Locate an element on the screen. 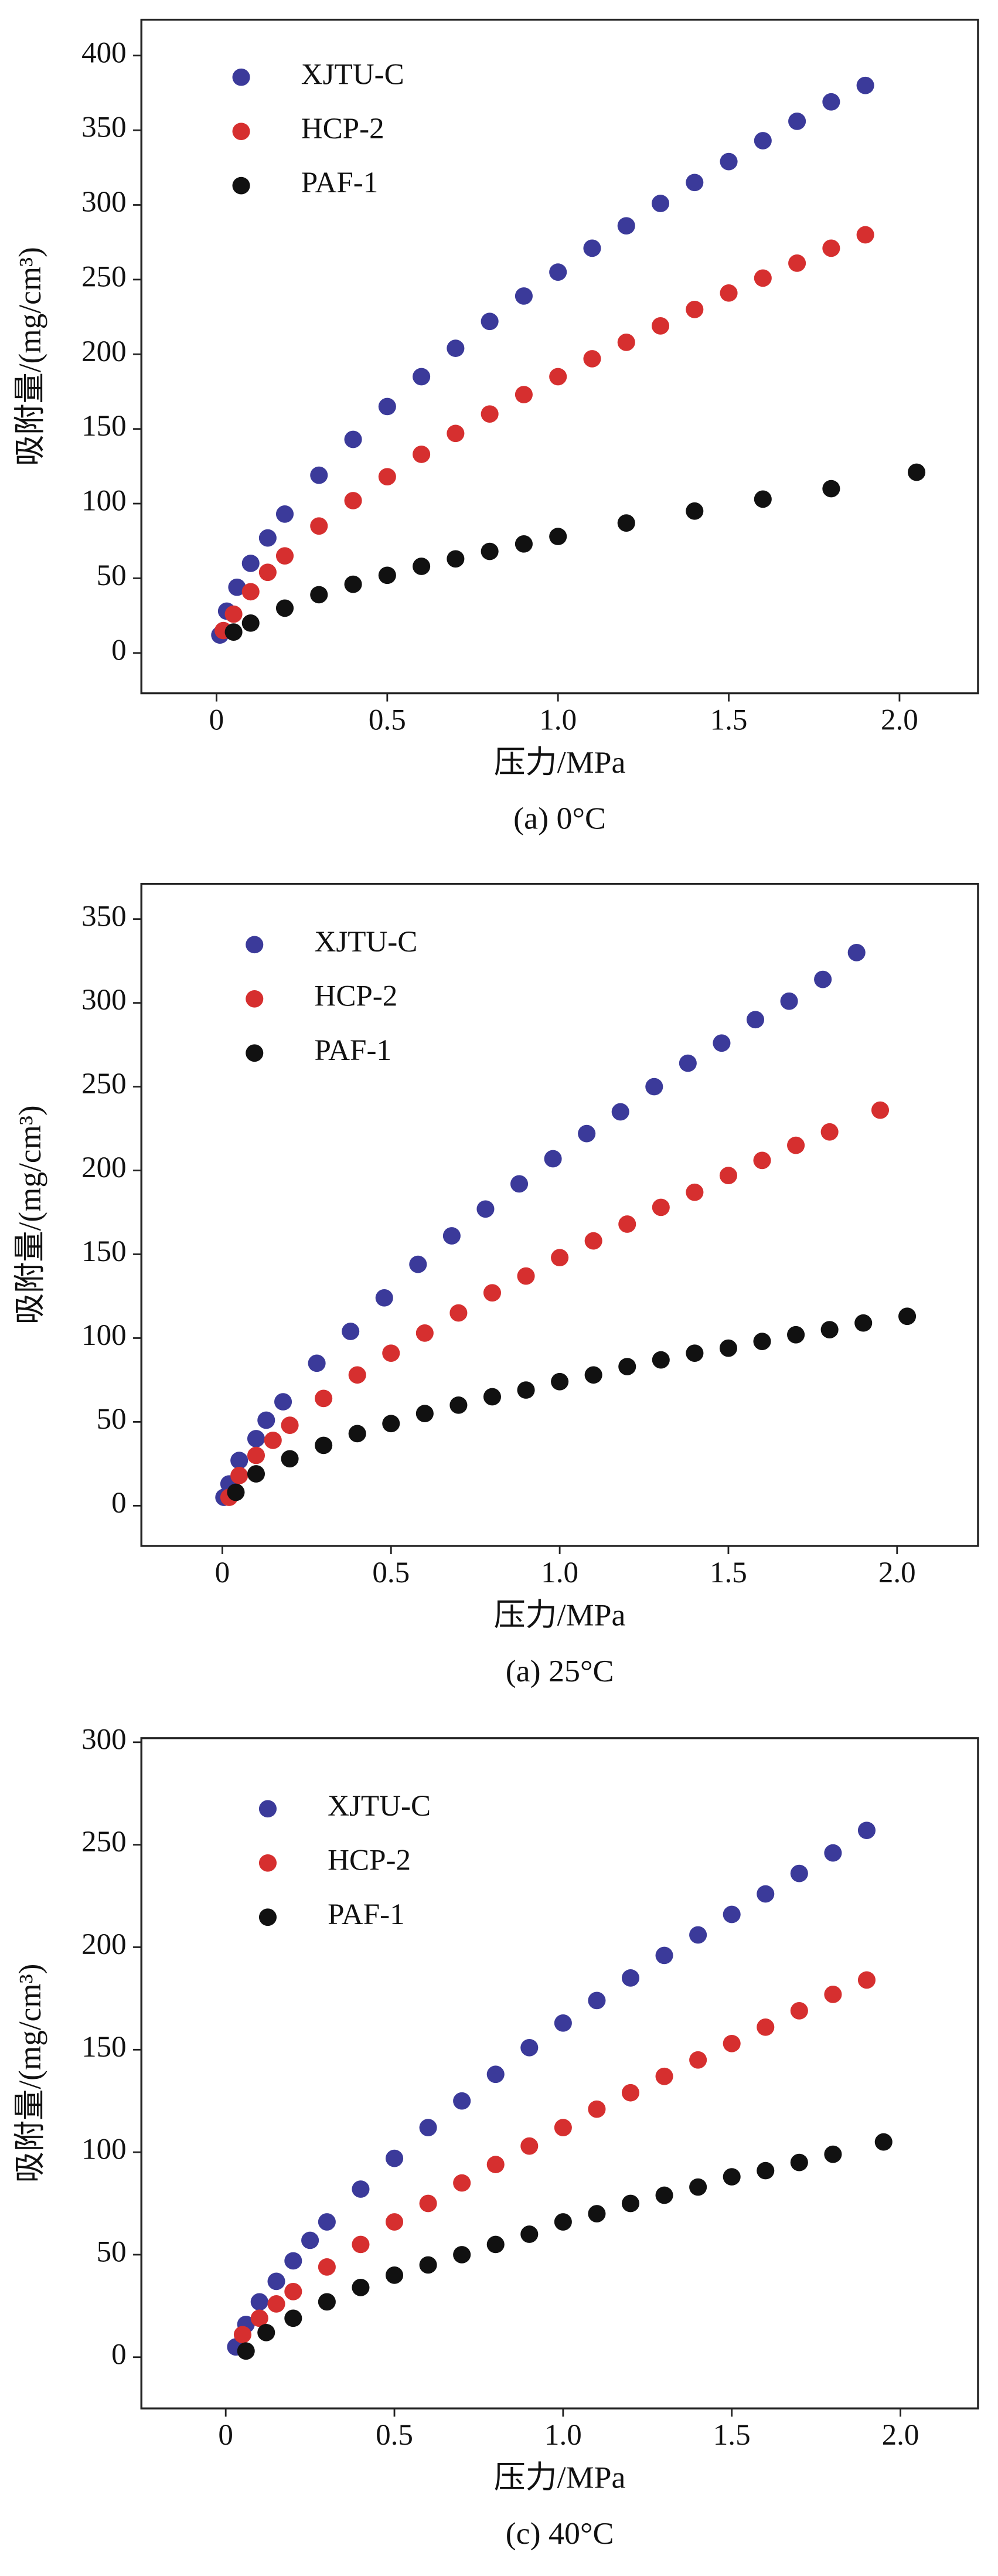  caption: (c) 40°C is located at coordinates (560, 2534).